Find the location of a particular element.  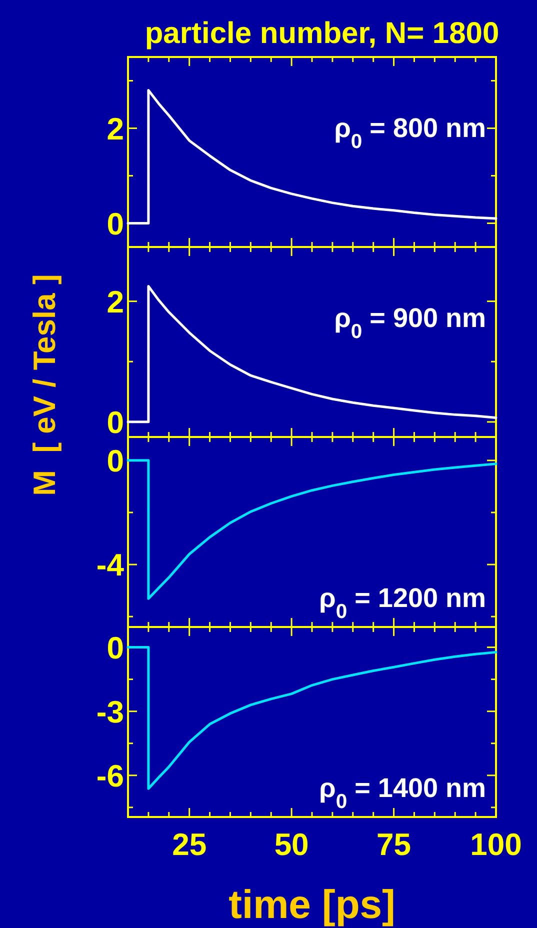

annotation: ρ$_{0}$ = 800 nm is located at coordinates (410, 133).